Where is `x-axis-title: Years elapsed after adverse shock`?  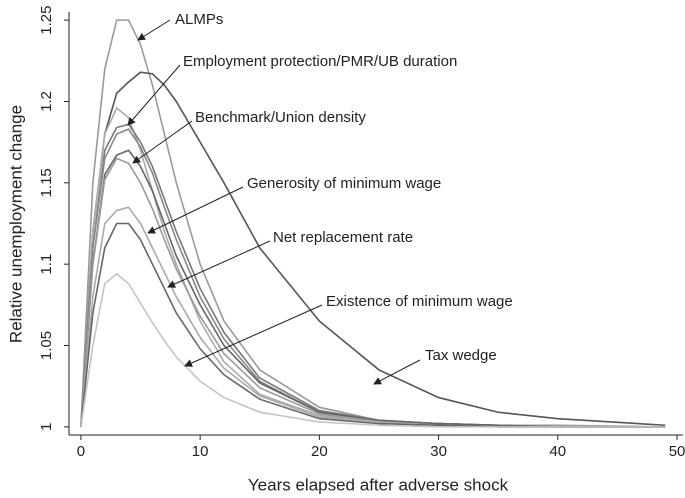
x-axis-title: Years elapsed after adverse shock is located at coordinates (378, 484).